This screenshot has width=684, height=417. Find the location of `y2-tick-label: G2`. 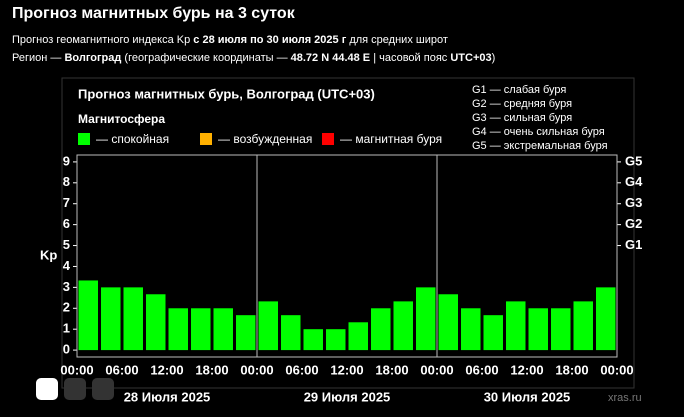

y2-tick-label: G2 is located at coordinates (633, 223).